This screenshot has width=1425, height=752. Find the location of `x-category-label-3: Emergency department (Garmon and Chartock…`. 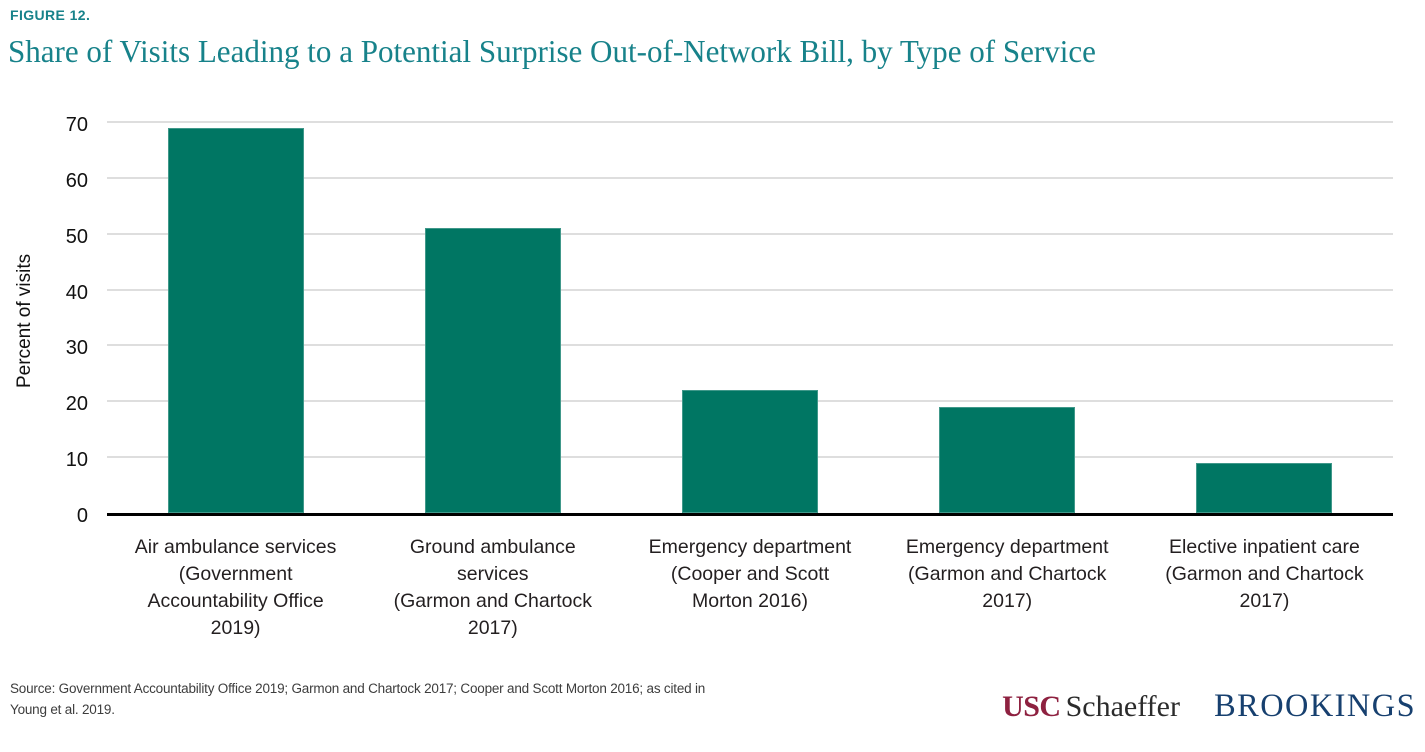

x-category-label-3: Emergency department (Garmon and Chartock… is located at coordinates (1007, 588).